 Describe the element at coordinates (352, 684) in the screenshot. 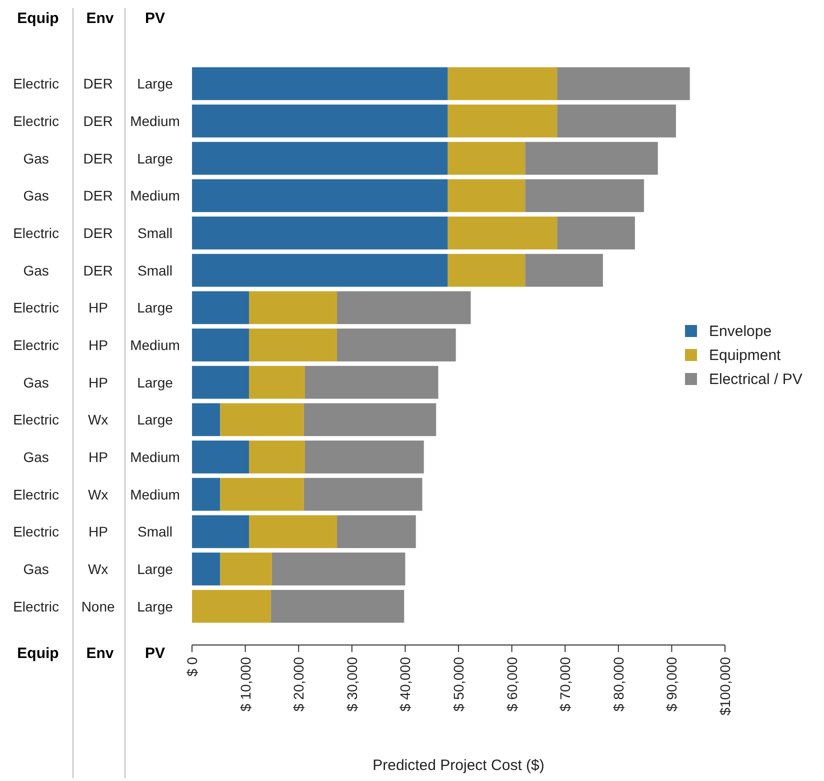

I see `x-tick-label: $ 30,000` at that location.